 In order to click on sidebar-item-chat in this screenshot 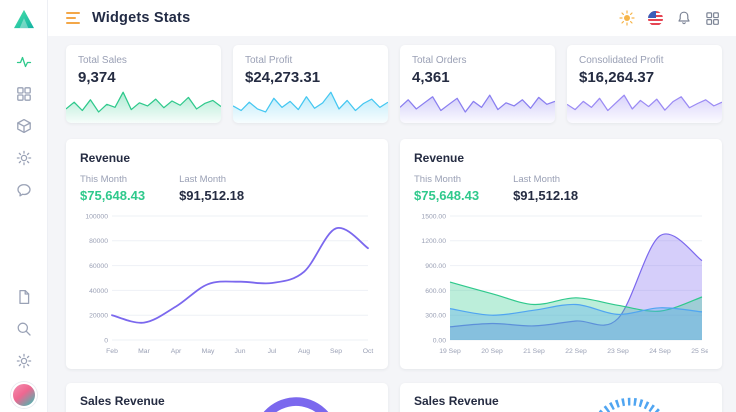, I will do `click(24, 190)`.